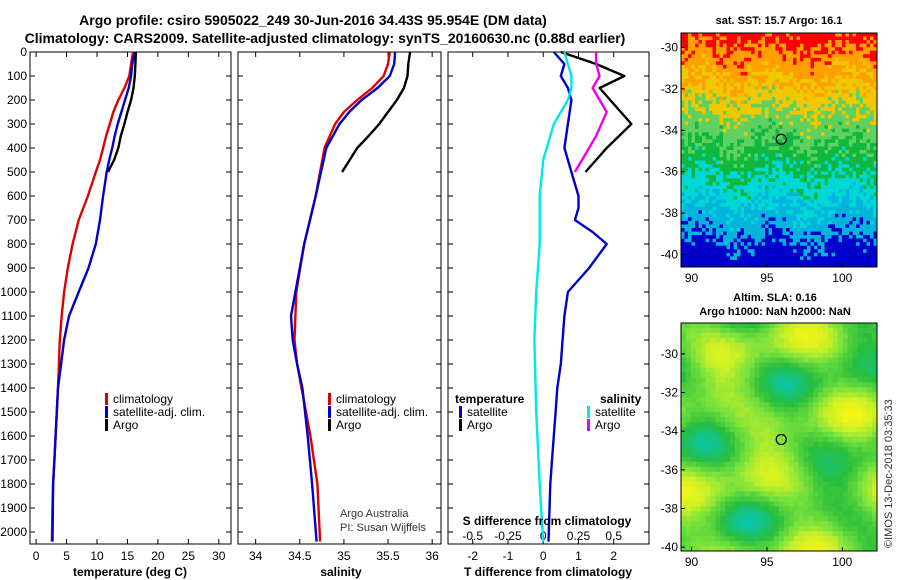  I want to click on salinity-legend: climatology satellite-adj. clim. Argo, so click(378, 412).